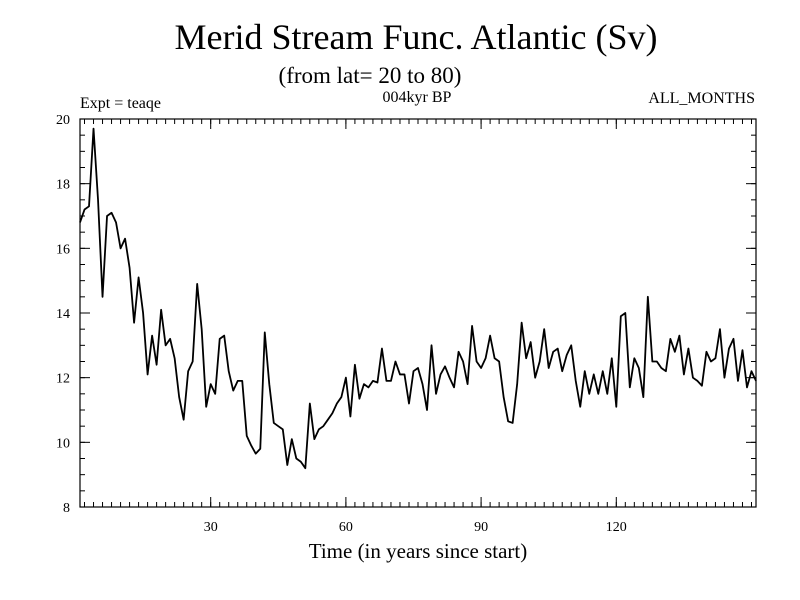  What do you see at coordinates (63, 249) in the screenshot?
I see `y-tick-label: 16` at bounding box center [63, 249].